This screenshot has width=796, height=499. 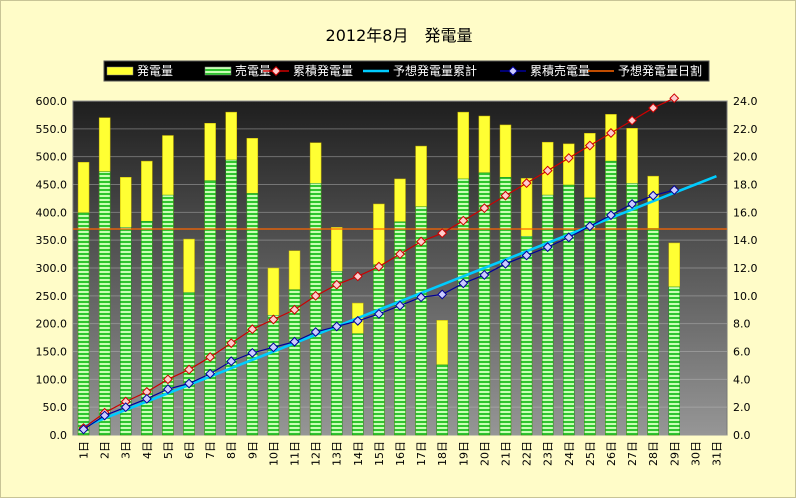 I want to click on x-axis-tick-label: 27日, so click(x=632, y=453).